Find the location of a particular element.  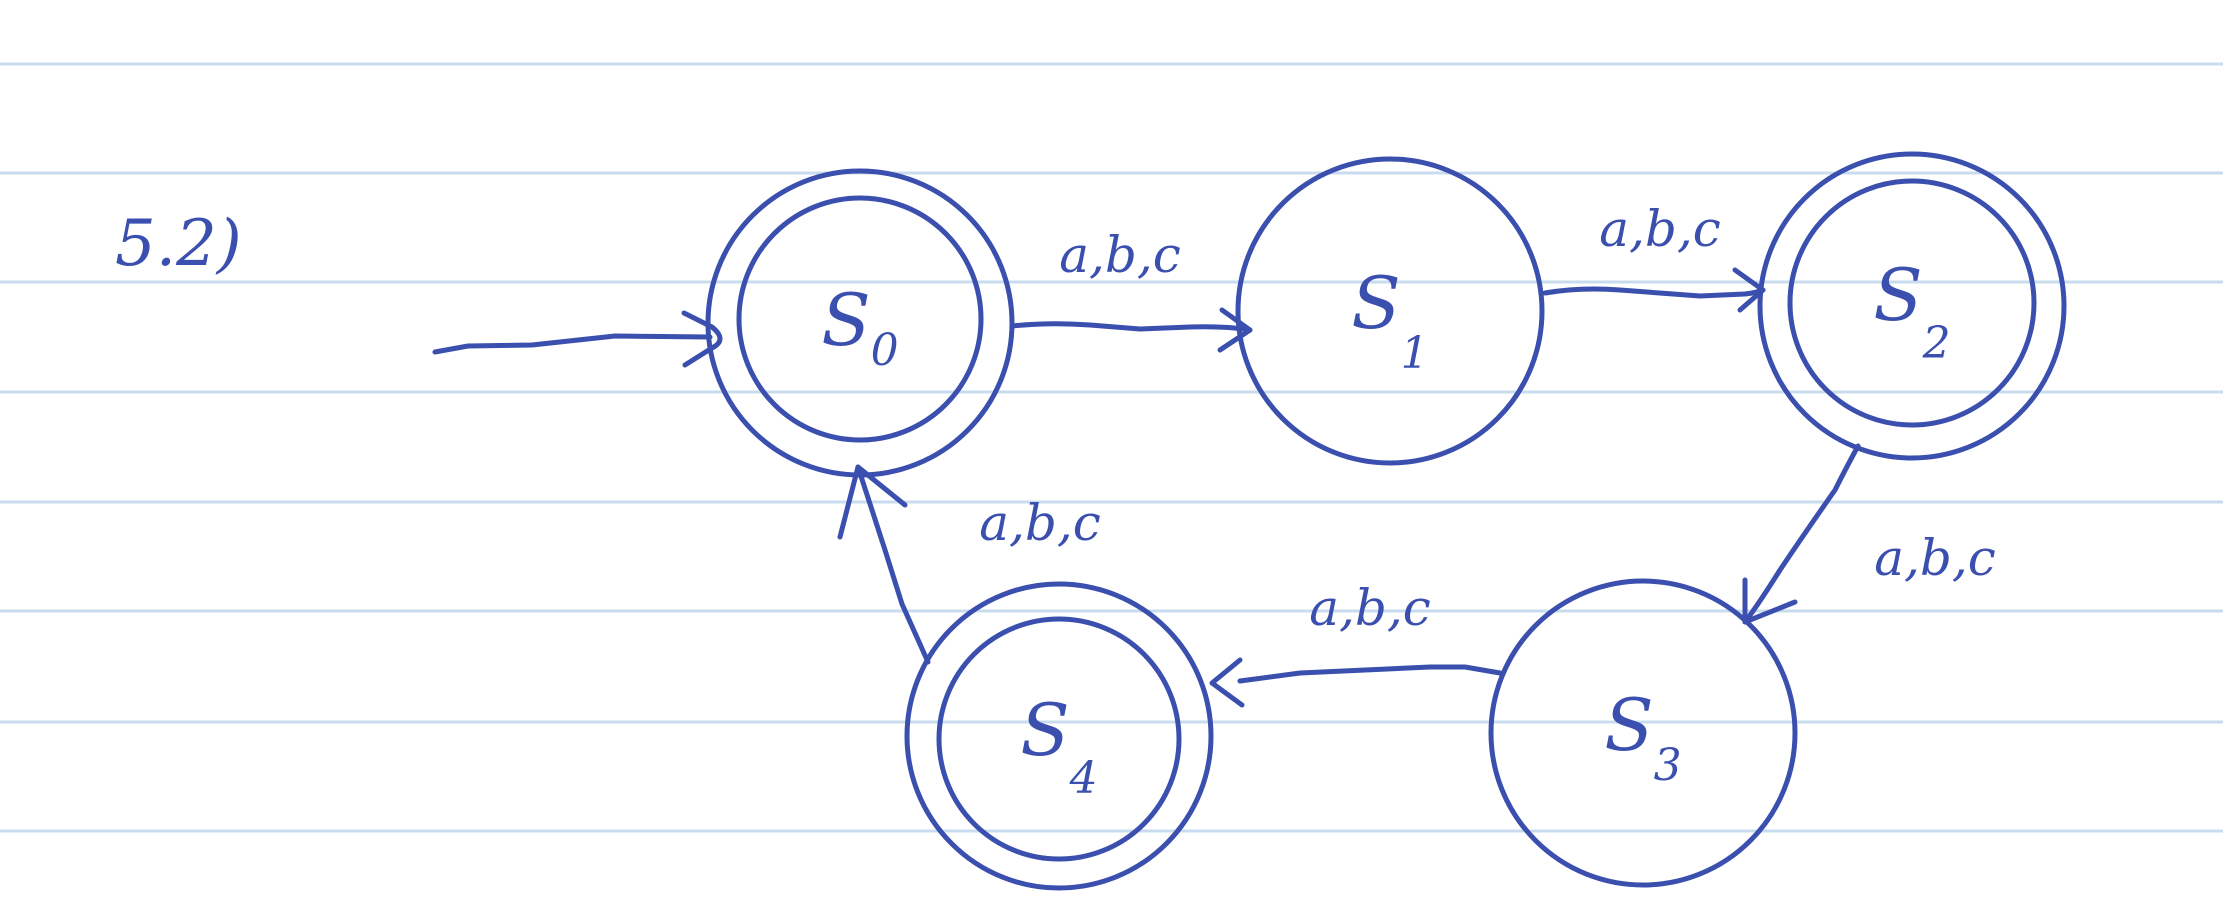

state-label: S0 is located at coordinates (859, 327).